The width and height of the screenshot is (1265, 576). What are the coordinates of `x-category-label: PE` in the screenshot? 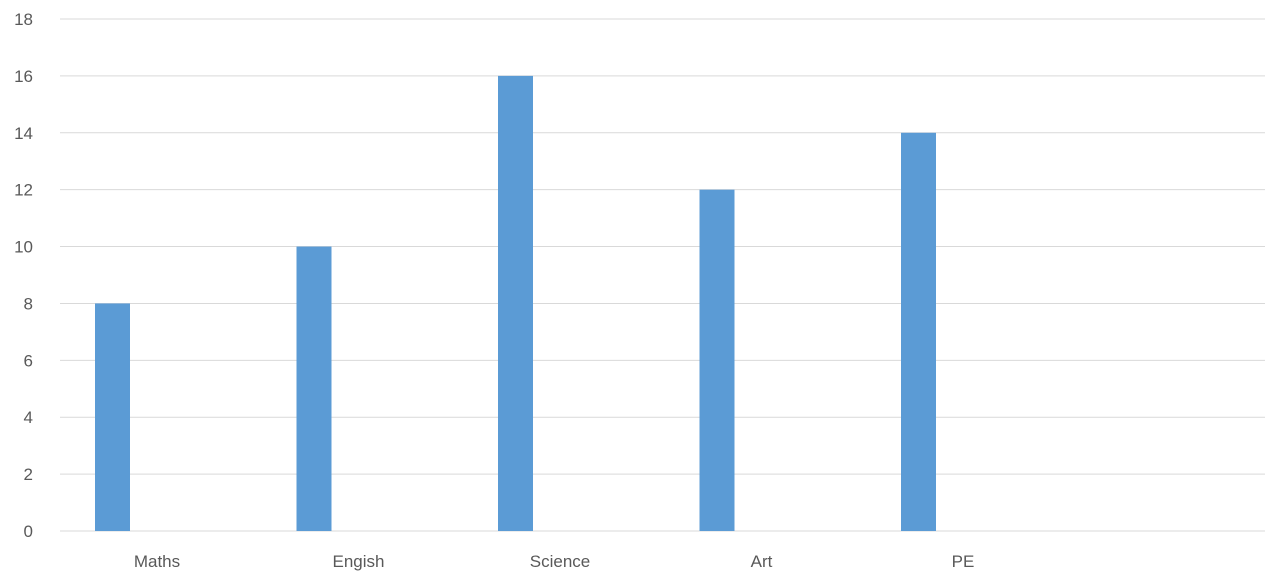 It's located at (963, 561).